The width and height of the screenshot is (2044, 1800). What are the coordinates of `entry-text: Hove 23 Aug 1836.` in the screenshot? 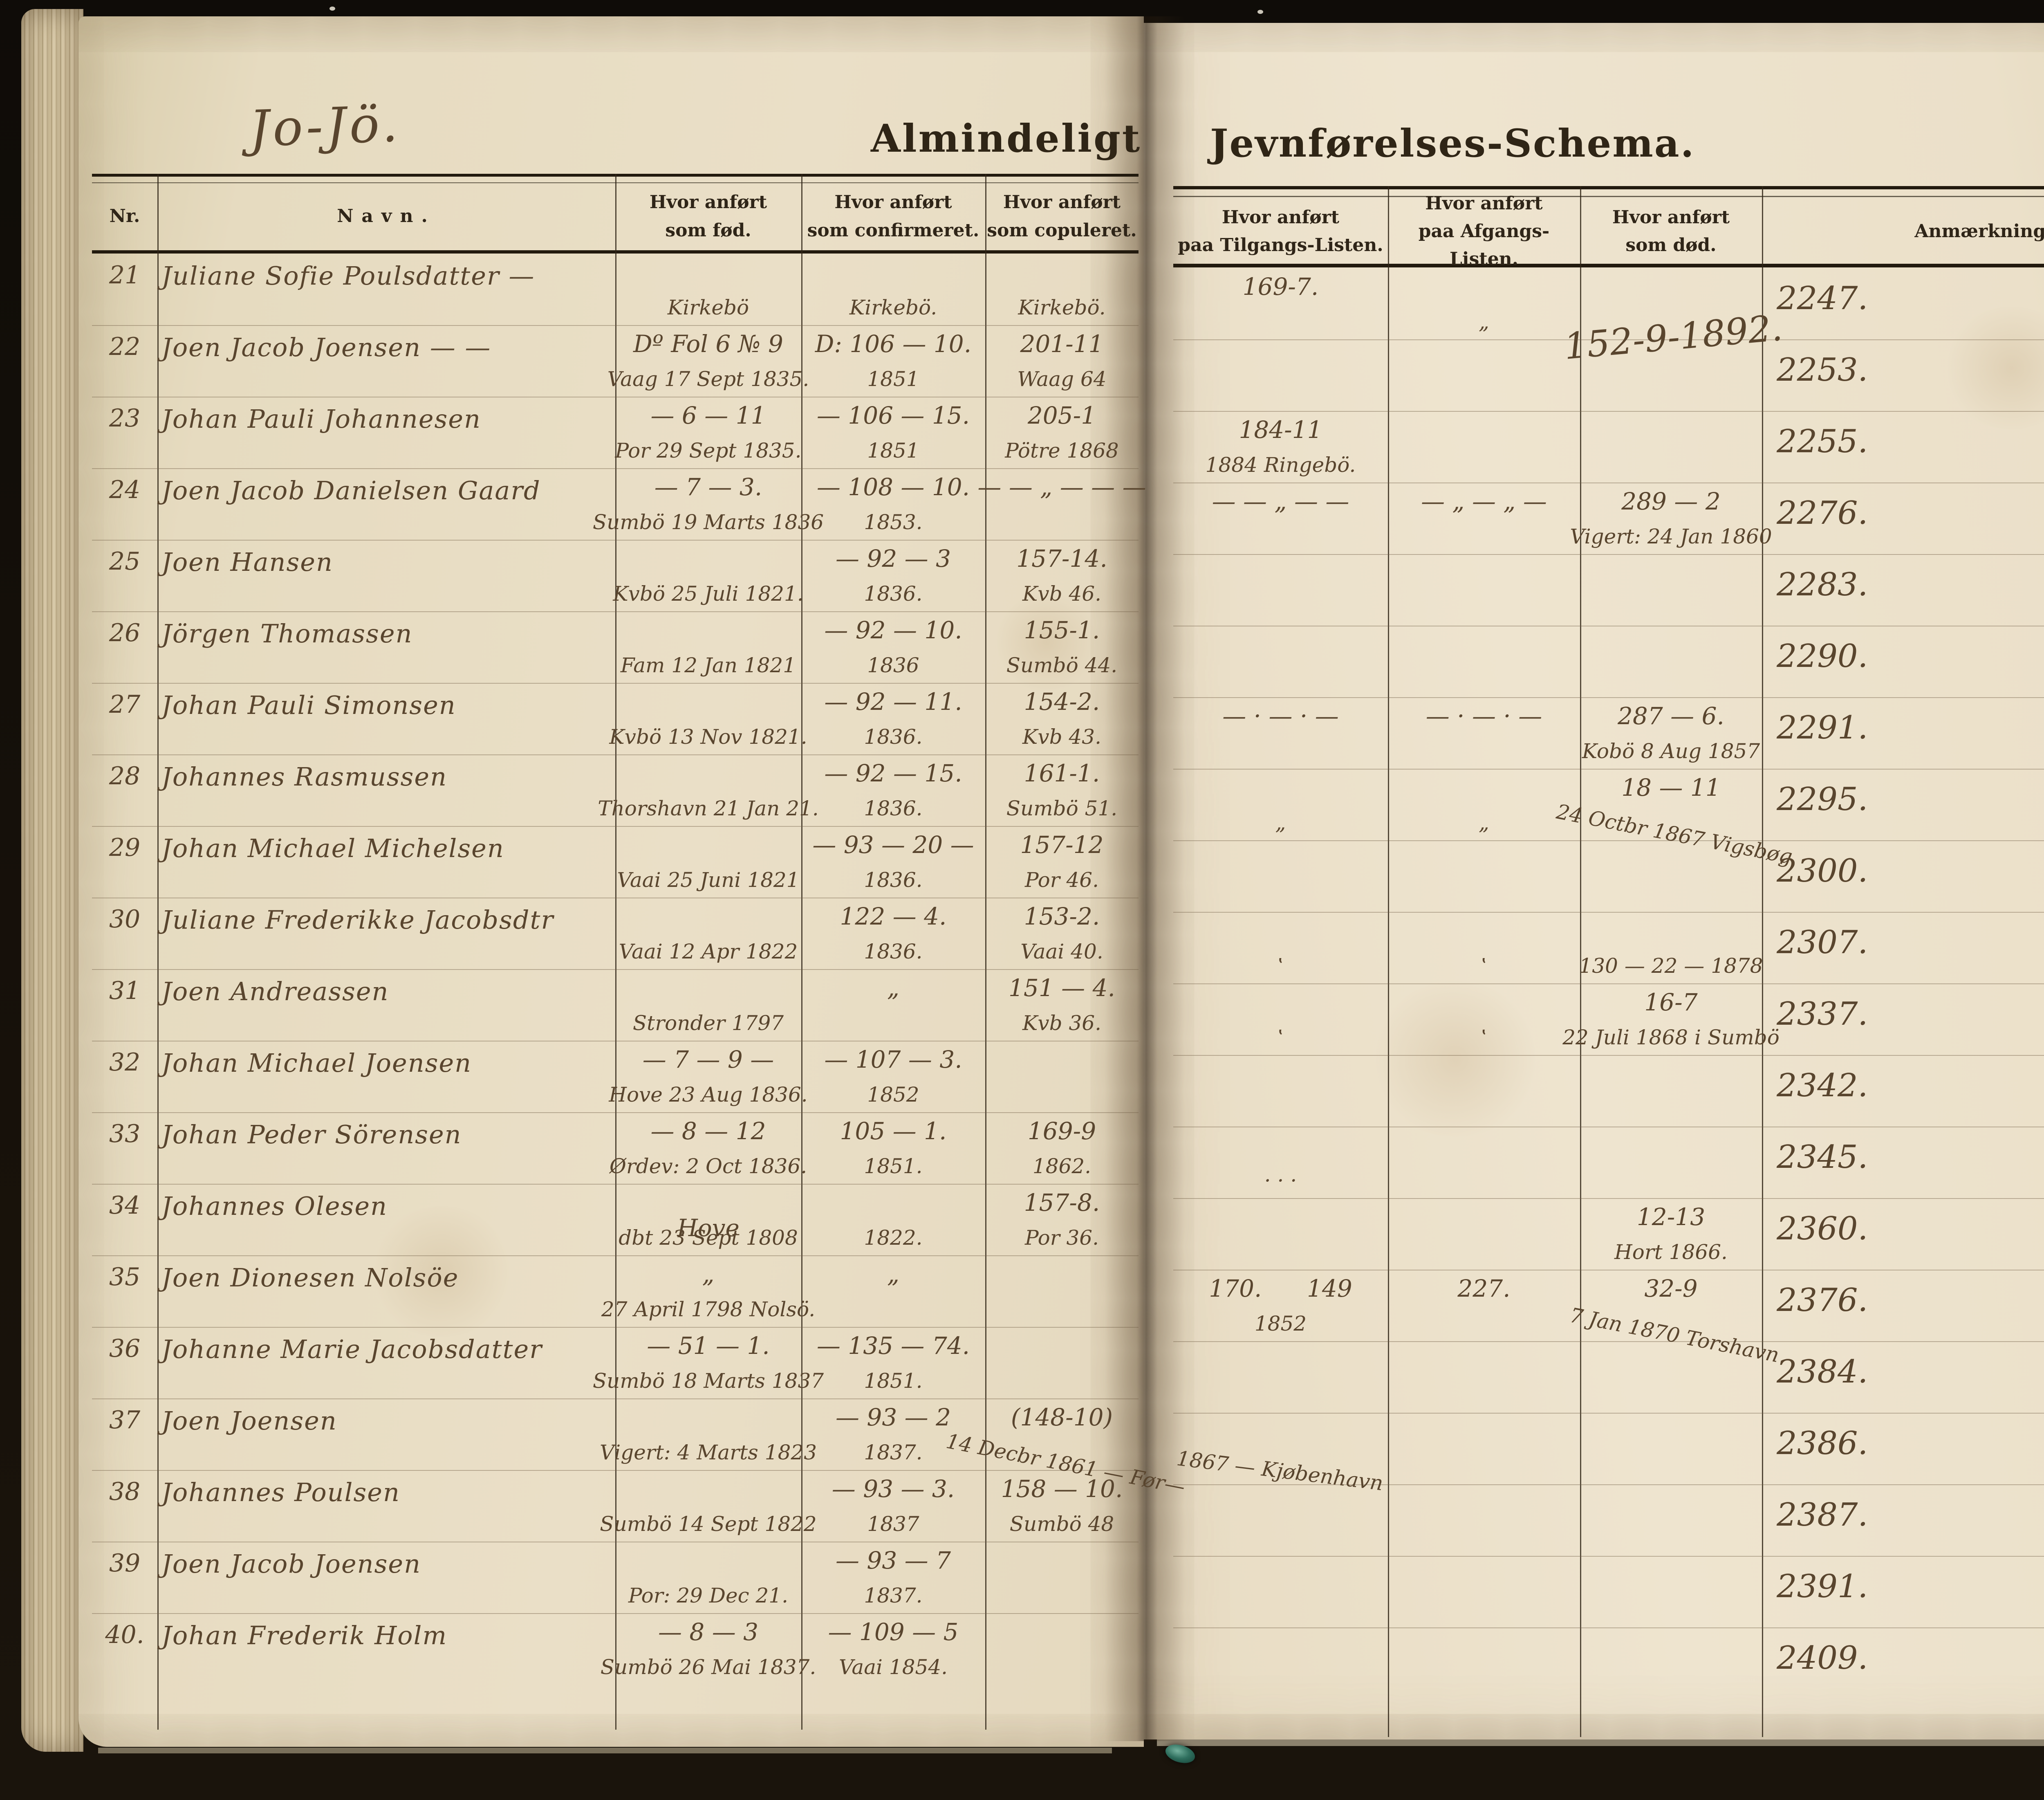 It's located at (708, 1094).